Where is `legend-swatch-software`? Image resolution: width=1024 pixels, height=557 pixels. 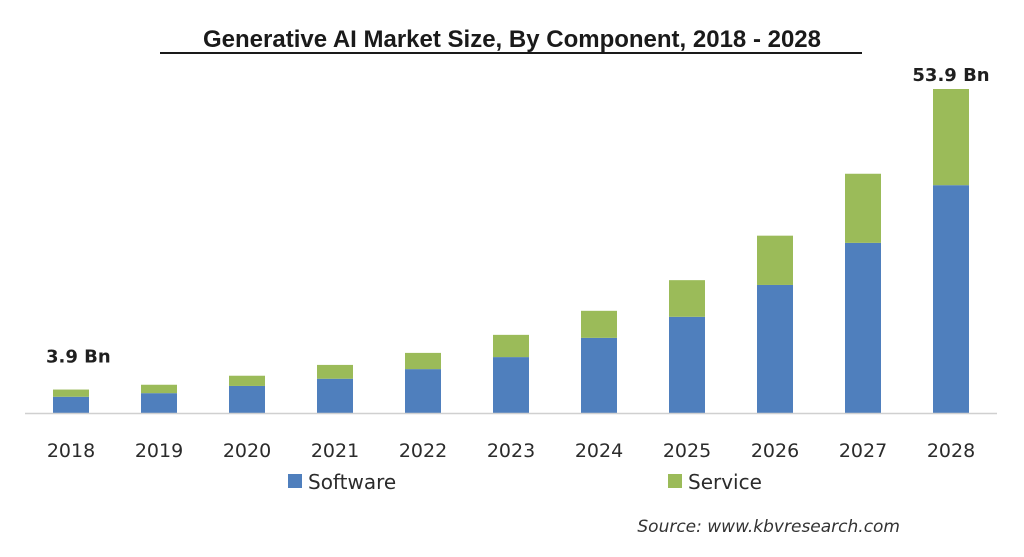 legend-swatch-software is located at coordinates (295, 481).